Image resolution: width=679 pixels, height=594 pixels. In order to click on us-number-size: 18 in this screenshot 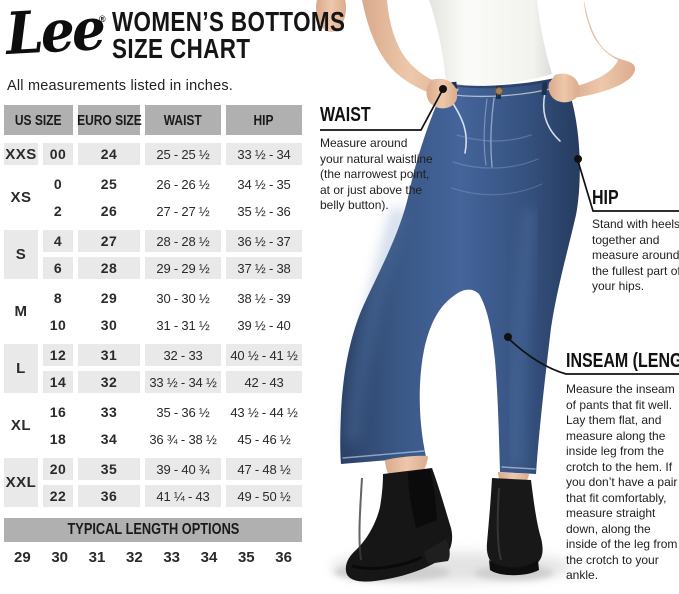, I will do `click(58, 439)`.